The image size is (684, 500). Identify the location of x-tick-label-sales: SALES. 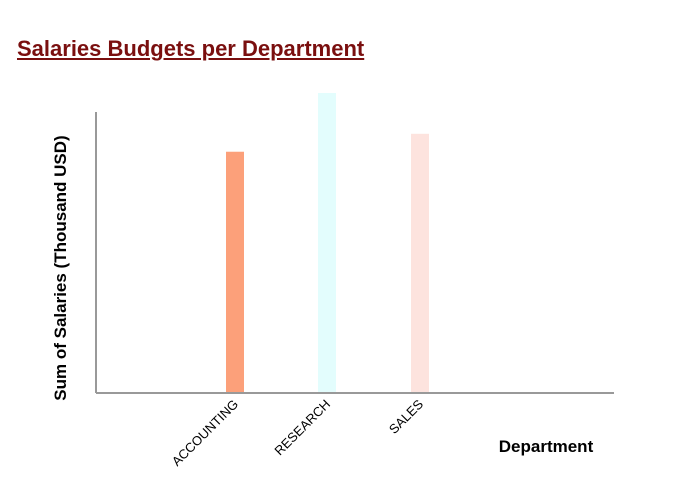
(406, 416).